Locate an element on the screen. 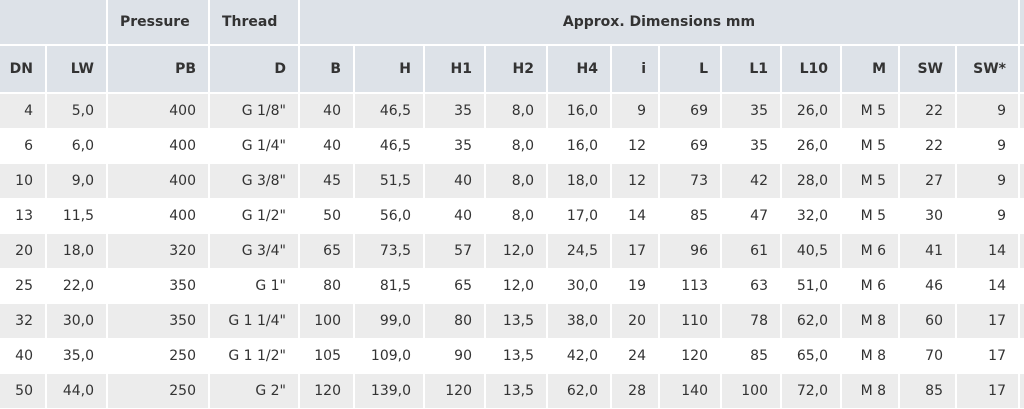 The image size is (1024, 409). table-cell: M 6 is located at coordinates (873, 286).